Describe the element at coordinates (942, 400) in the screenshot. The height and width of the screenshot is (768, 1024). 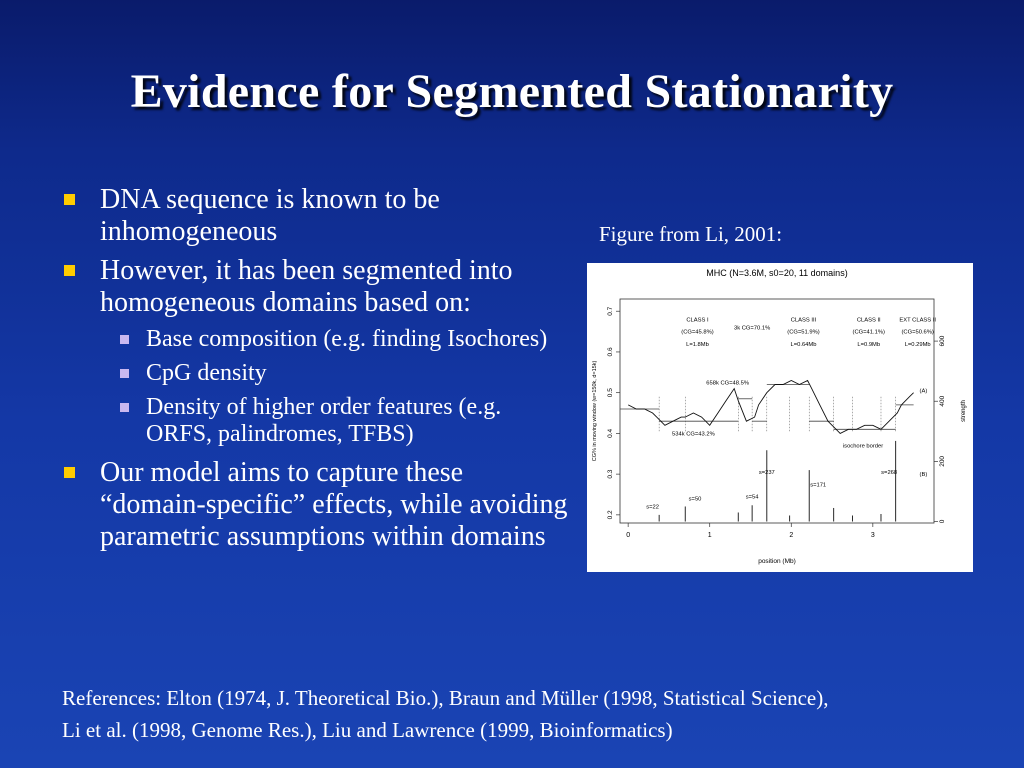
I see `y2-tick-label: 400` at that location.